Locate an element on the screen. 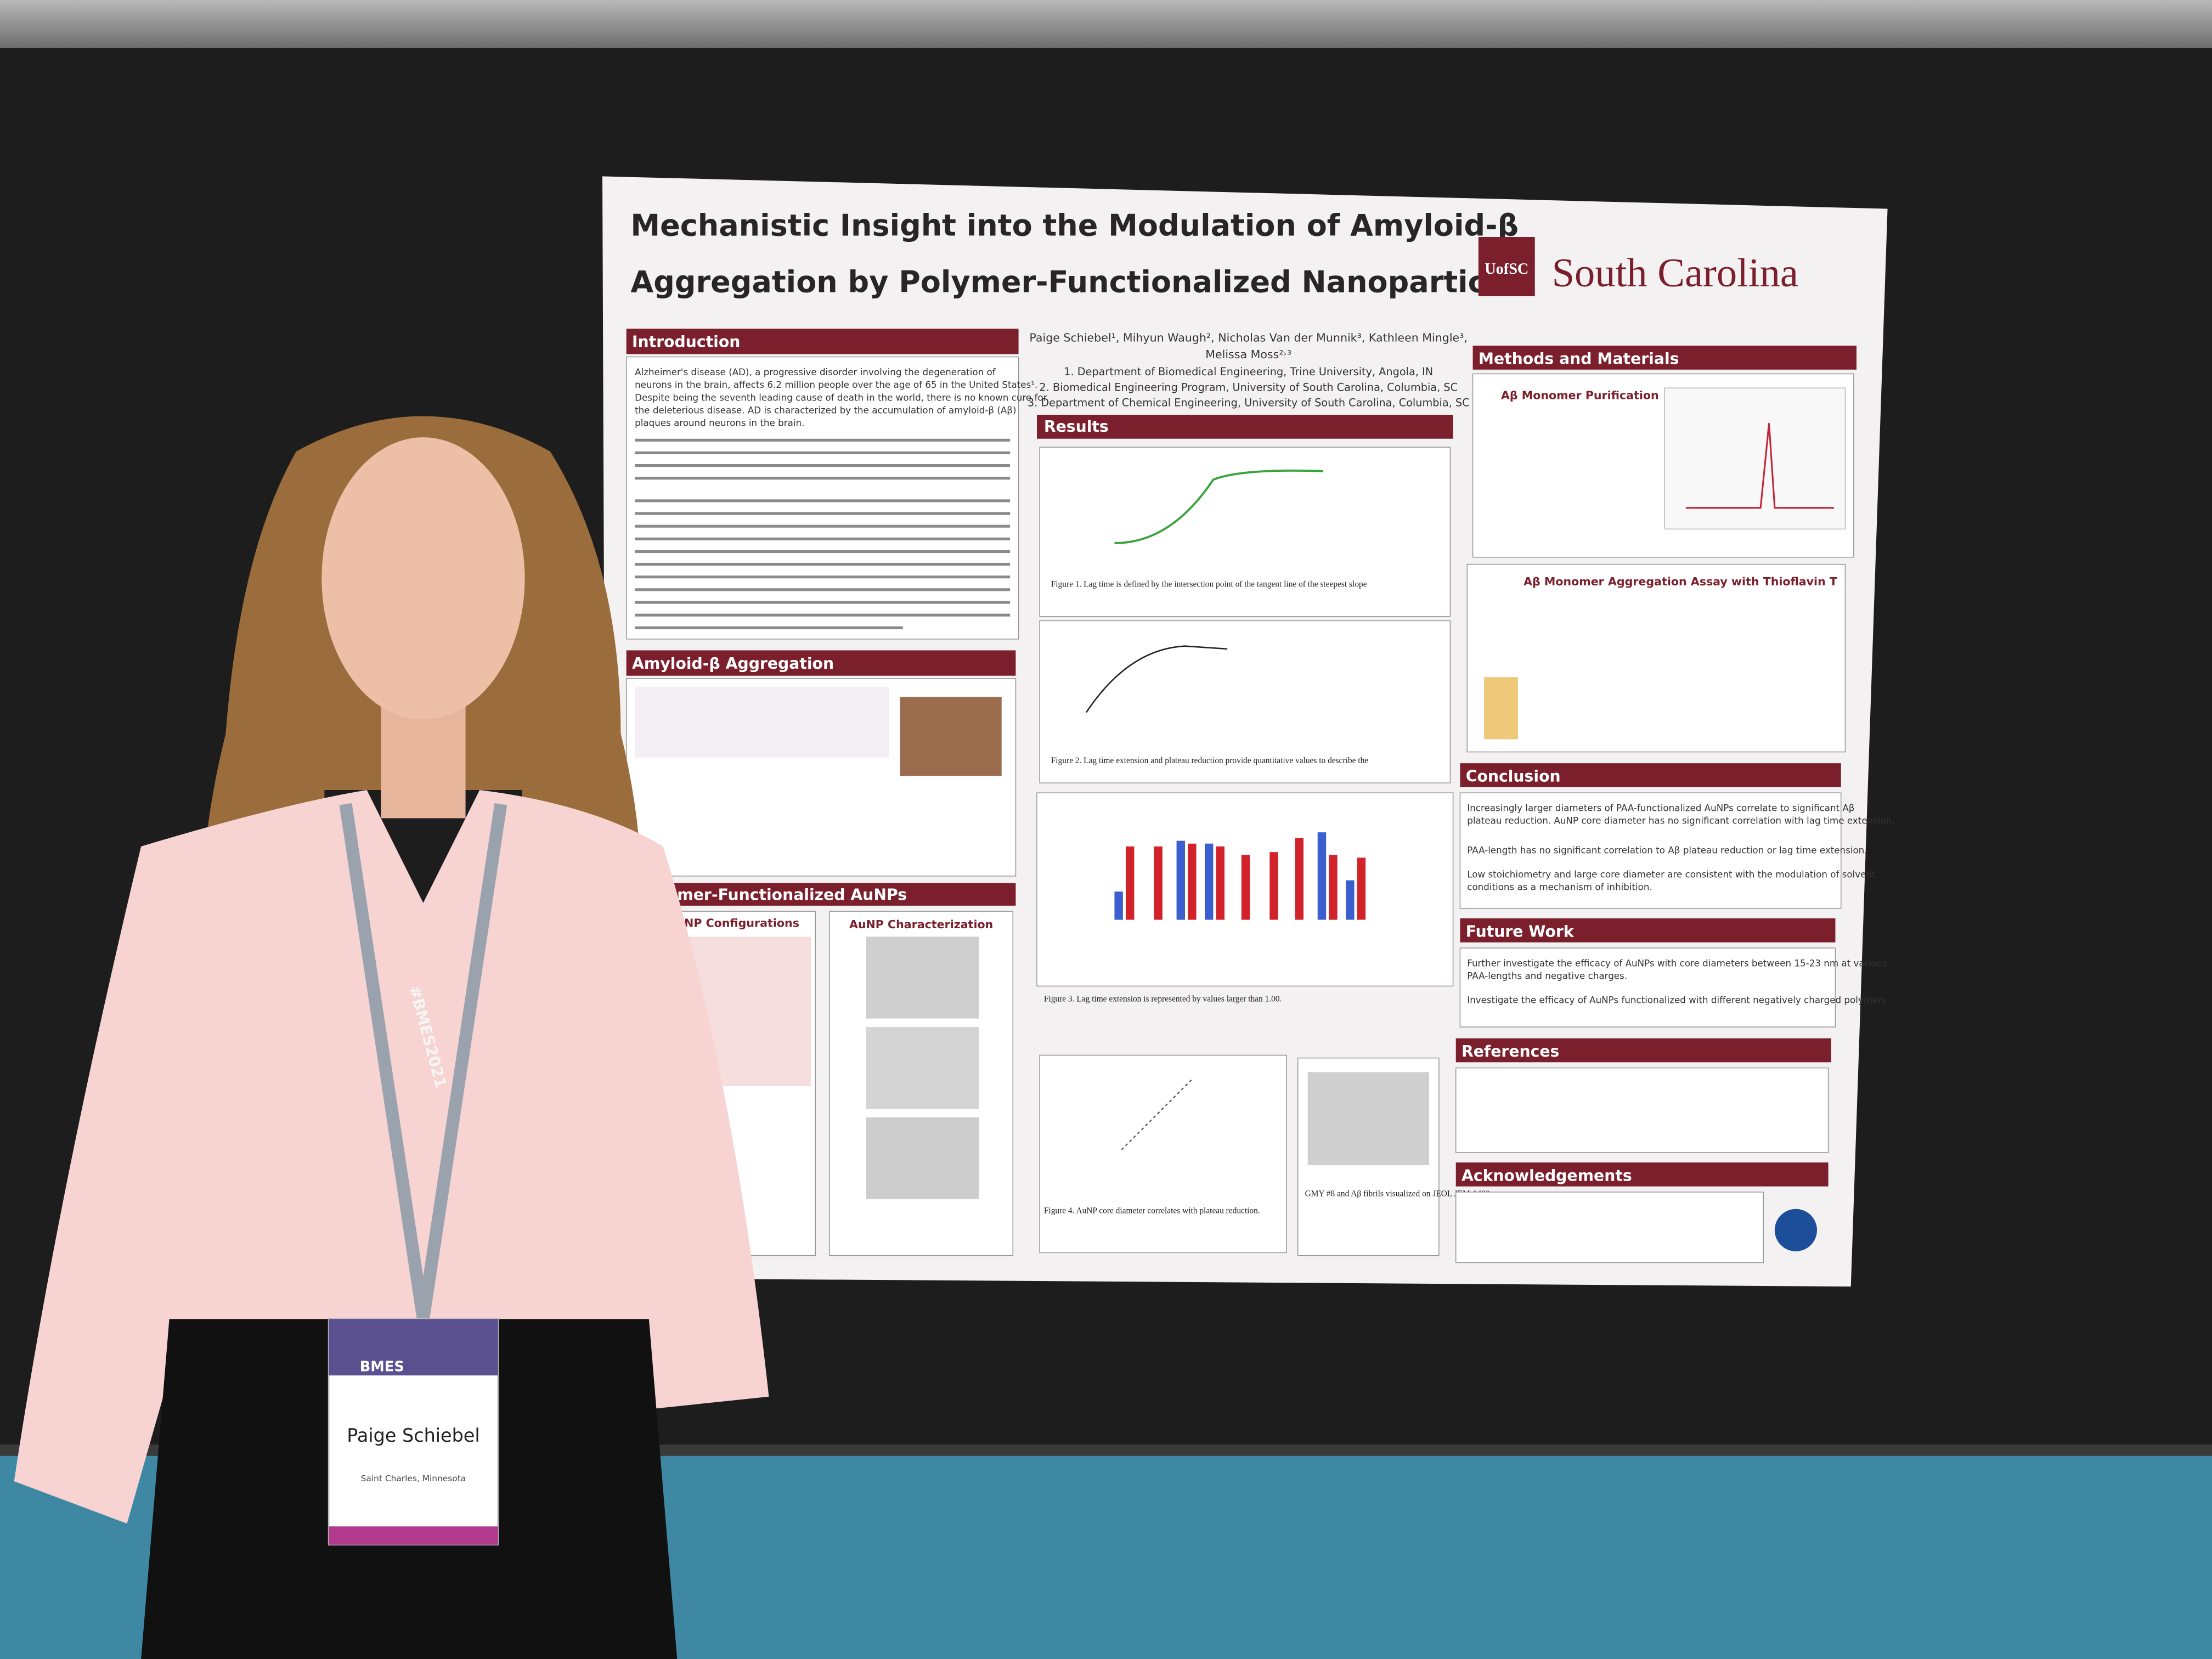 Image resolution: width=2212 pixels, height=1659 pixels. section-title: Acknowledgements is located at coordinates (1547, 1175).